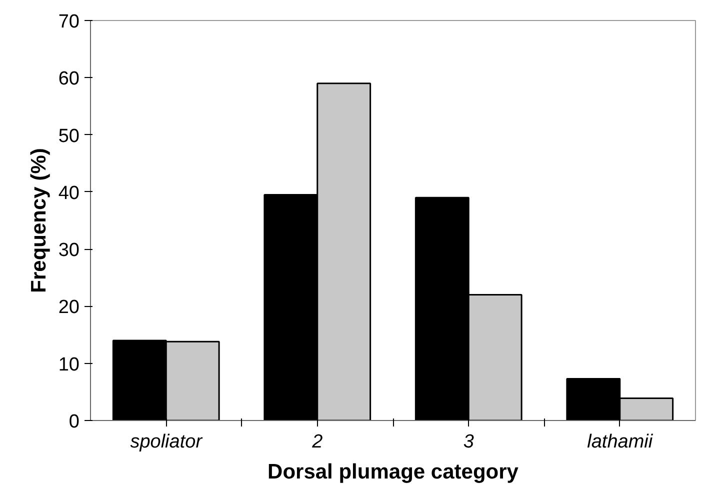 The image size is (723, 494). What do you see at coordinates (317, 442) in the screenshot?
I see `x-tick-label: 2` at bounding box center [317, 442].